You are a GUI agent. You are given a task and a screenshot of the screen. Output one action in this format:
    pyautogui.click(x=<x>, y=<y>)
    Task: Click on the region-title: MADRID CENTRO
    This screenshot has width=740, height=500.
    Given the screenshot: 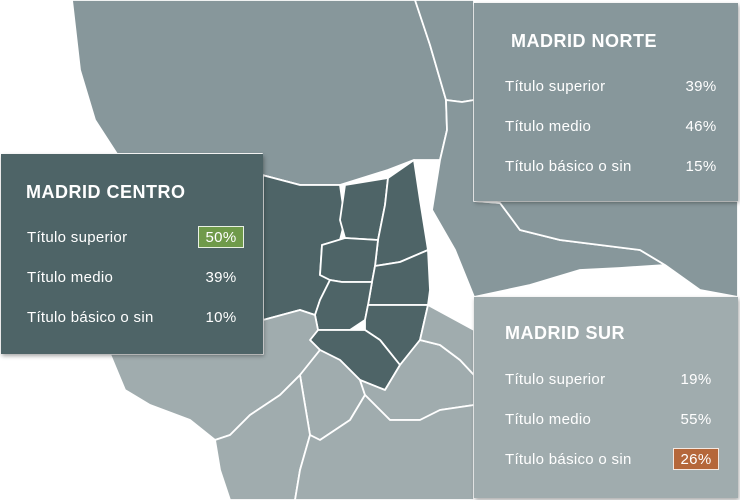 What is the action you would take?
    pyautogui.click(x=106, y=192)
    